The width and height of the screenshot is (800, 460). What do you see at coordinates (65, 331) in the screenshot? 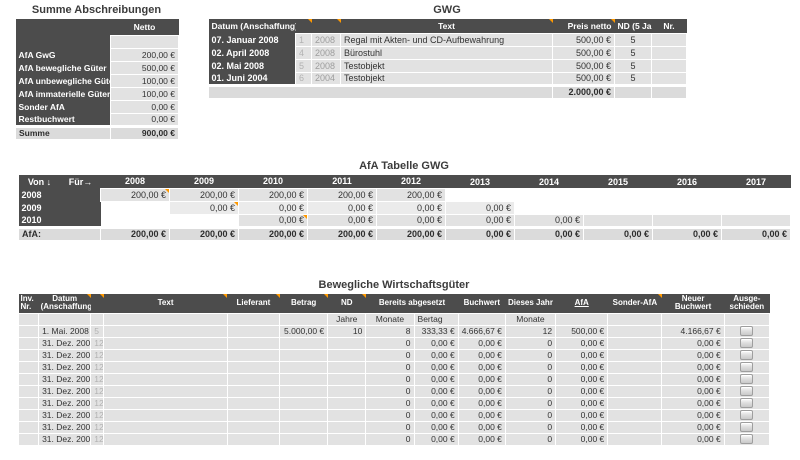
I see `bw-row-datum: 1. Mai. 2008` at bounding box center [65, 331].